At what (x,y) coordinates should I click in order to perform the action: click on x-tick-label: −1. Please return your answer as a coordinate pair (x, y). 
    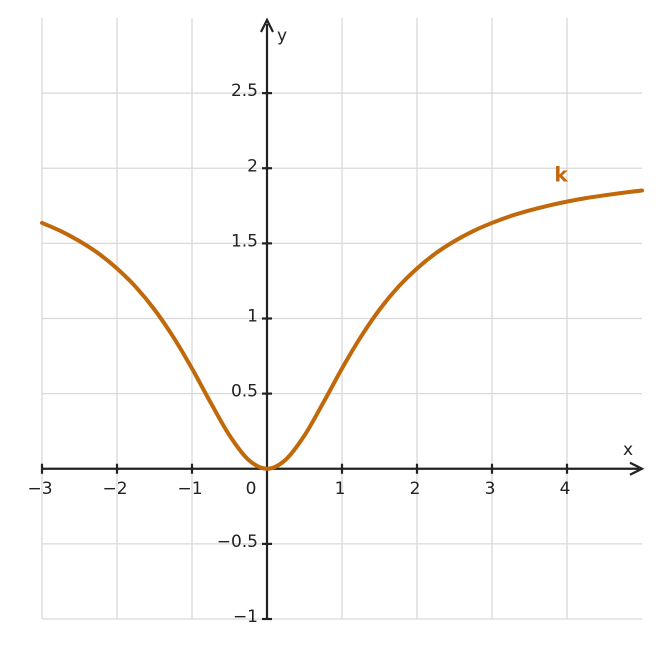
    Looking at the image, I should click on (189, 489).